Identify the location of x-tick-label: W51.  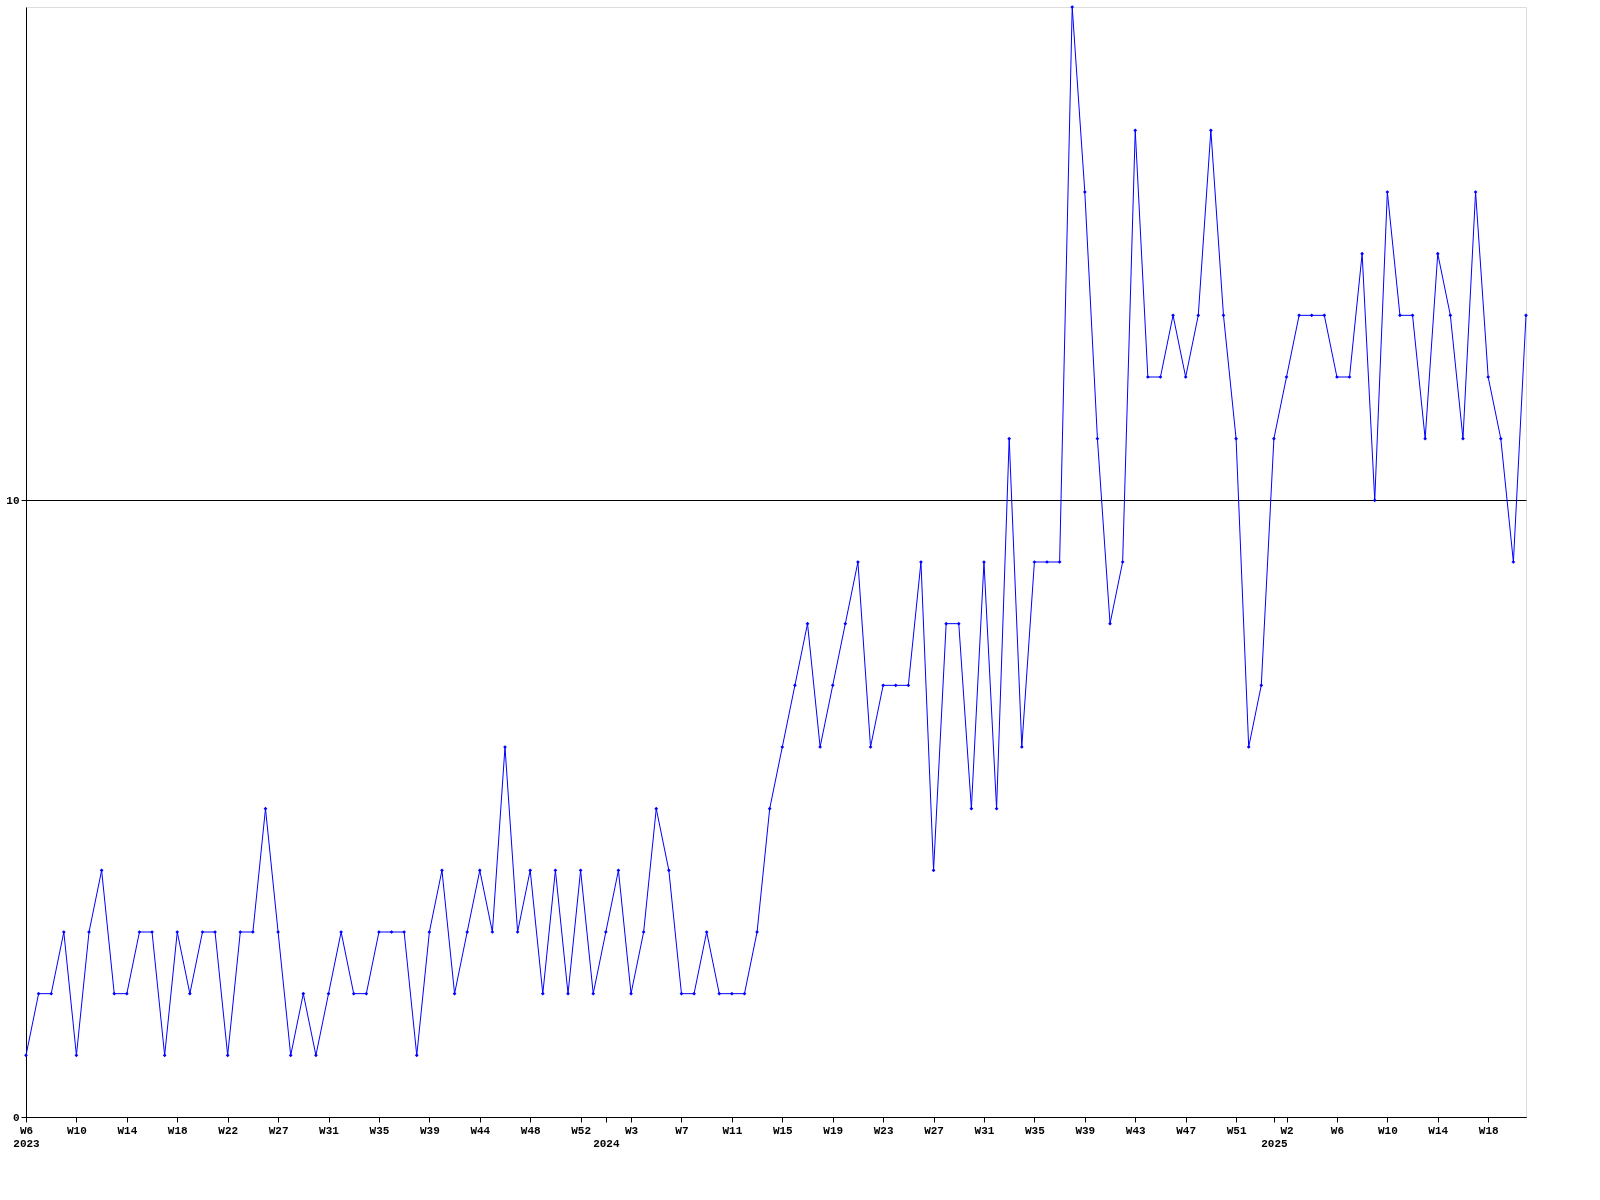
(1236, 1130).